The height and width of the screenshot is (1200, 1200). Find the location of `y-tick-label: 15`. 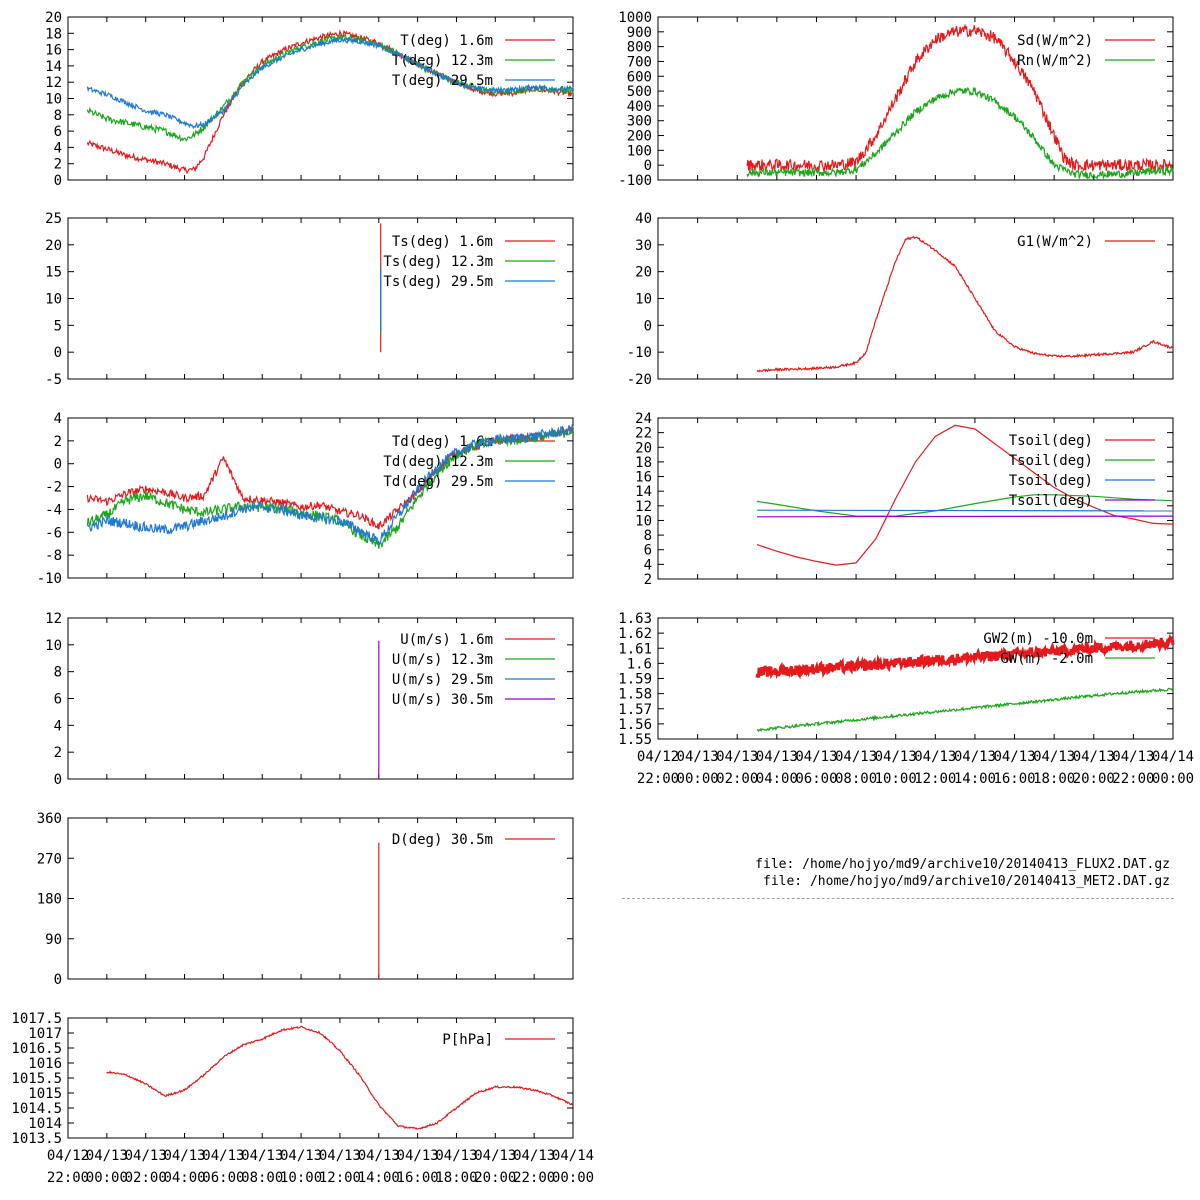

y-tick-label: 15 is located at coordinates (53, 273).